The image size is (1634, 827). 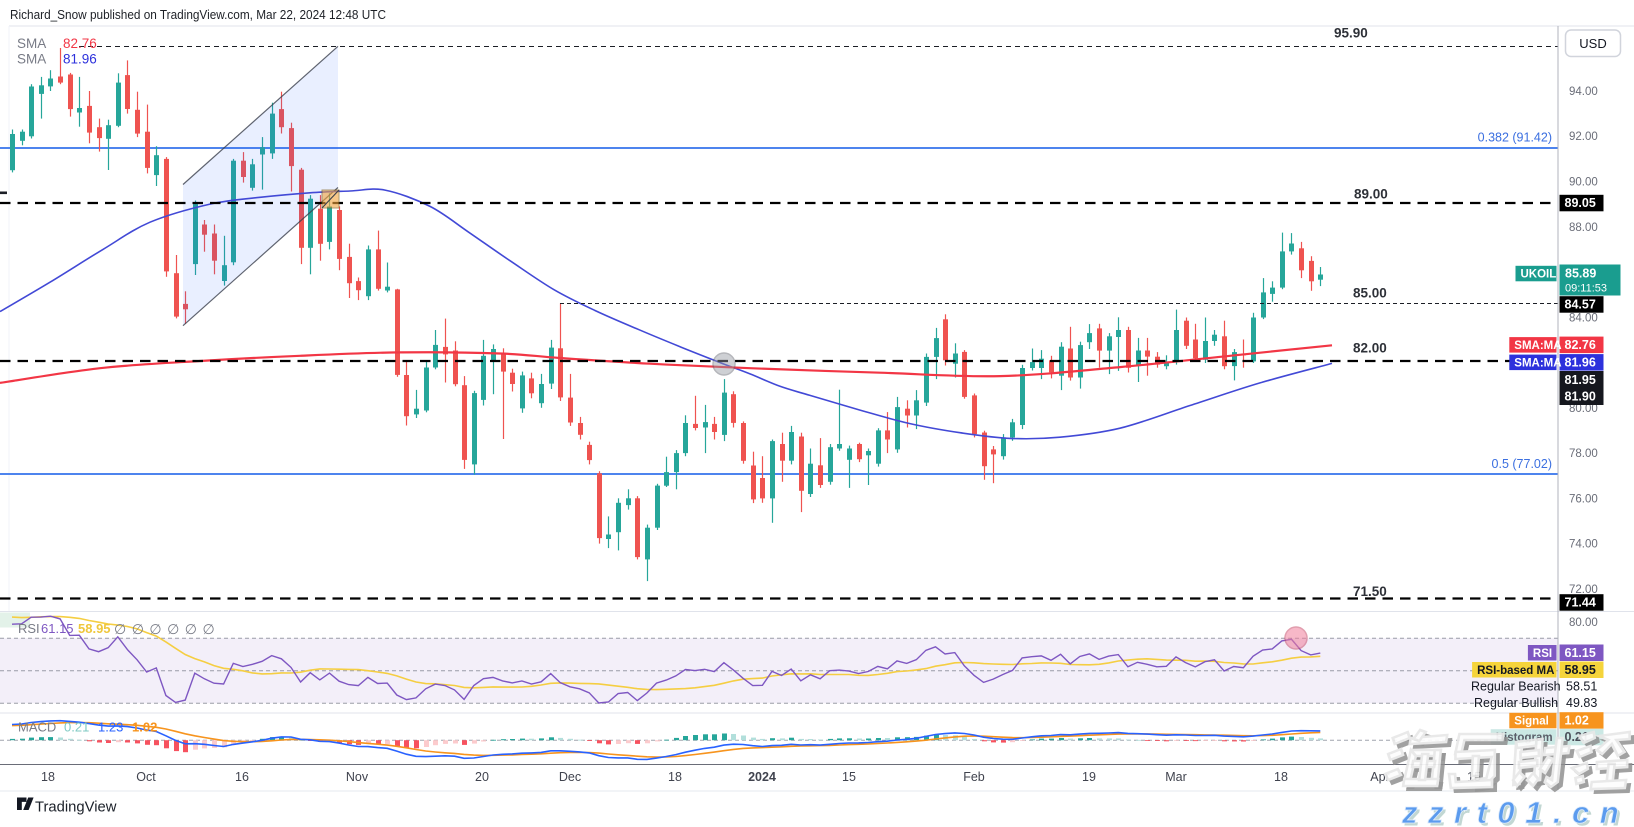 I want to click on svg-text: 88.00, so click(x=1583, y=228).